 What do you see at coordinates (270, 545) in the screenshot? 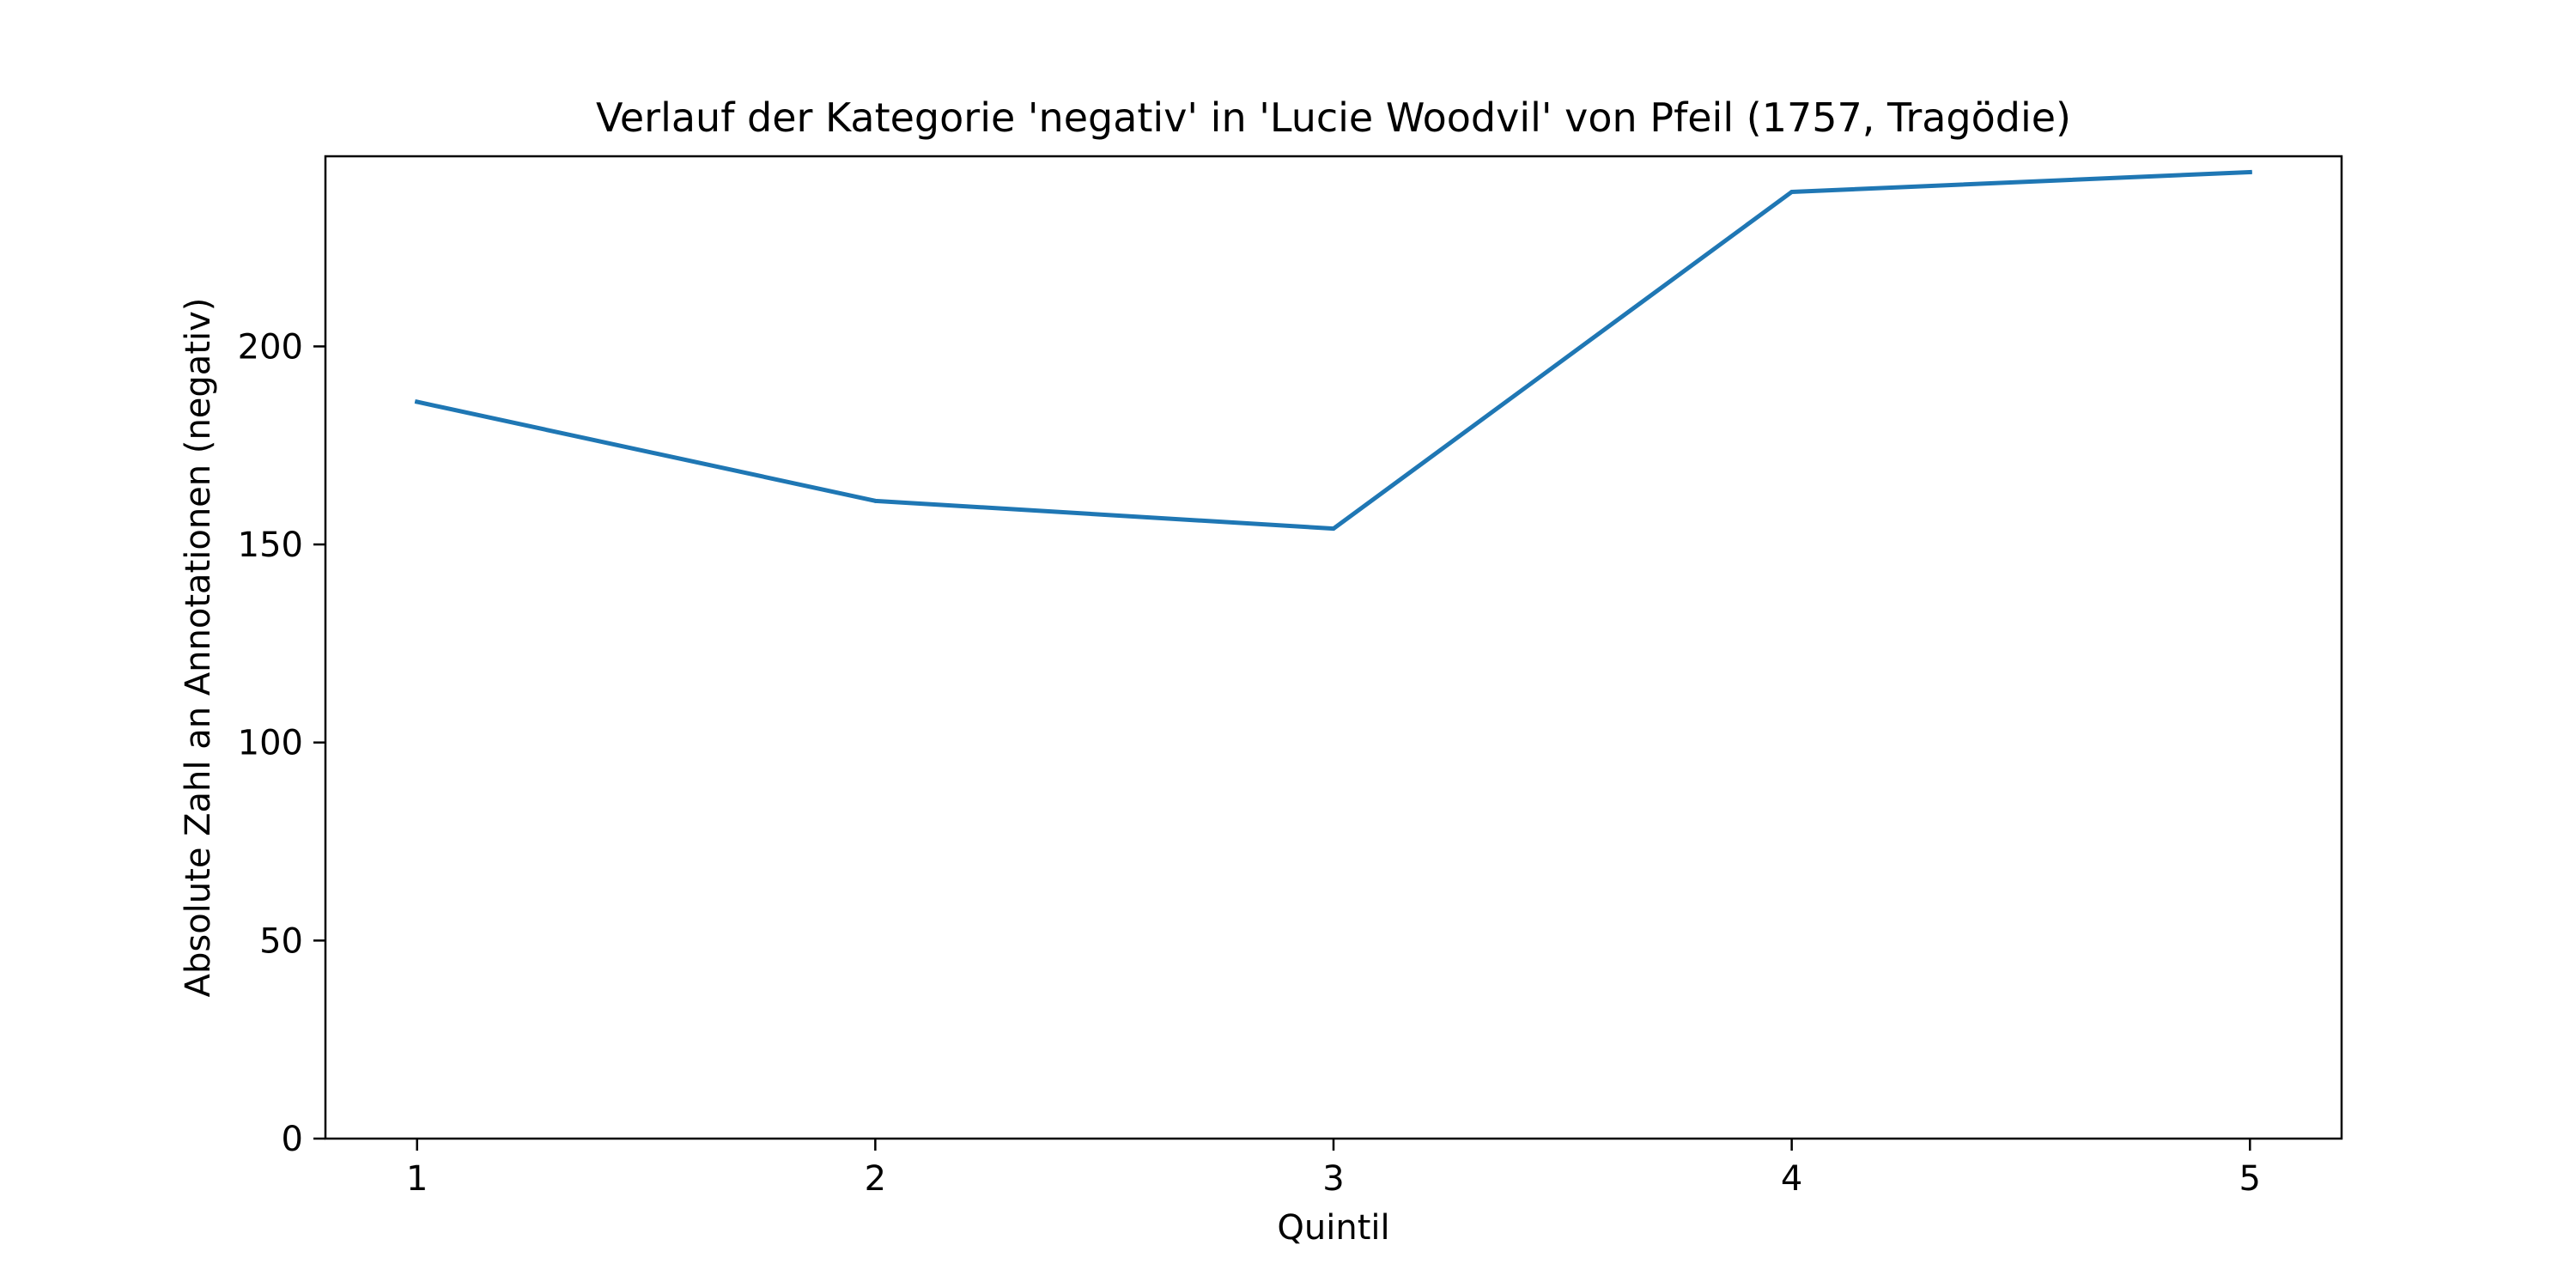
I see `y-tick-label: 150` at bounding box center [270, 545].